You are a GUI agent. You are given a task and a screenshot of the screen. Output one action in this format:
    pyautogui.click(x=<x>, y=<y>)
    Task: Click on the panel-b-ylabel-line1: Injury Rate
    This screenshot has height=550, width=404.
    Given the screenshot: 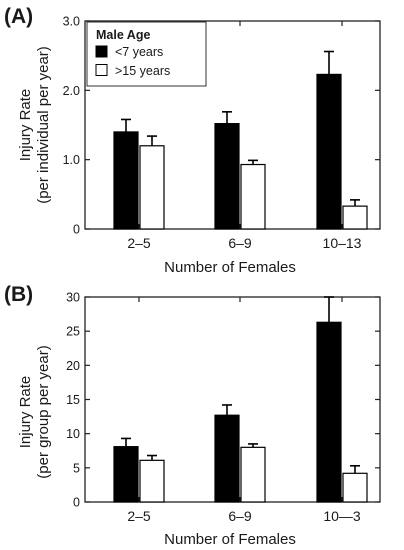 What is the action you would take?
    pyautogui.click(x=25, y=412)
    